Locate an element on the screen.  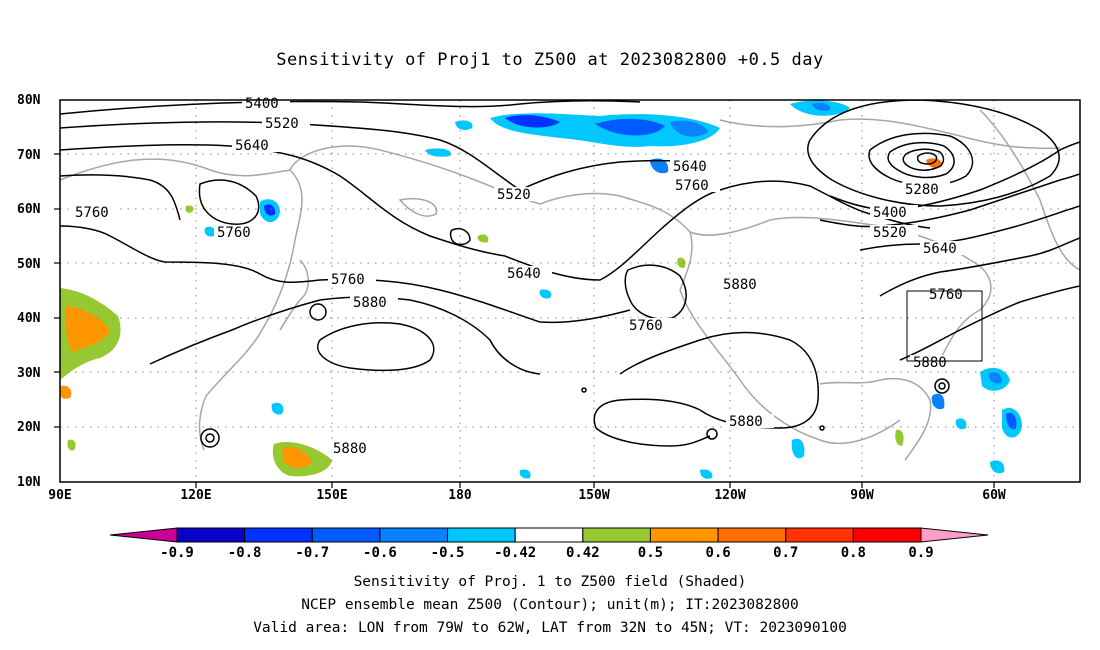
colorbar-label: -0.6 is located at coordinates (380, 553).